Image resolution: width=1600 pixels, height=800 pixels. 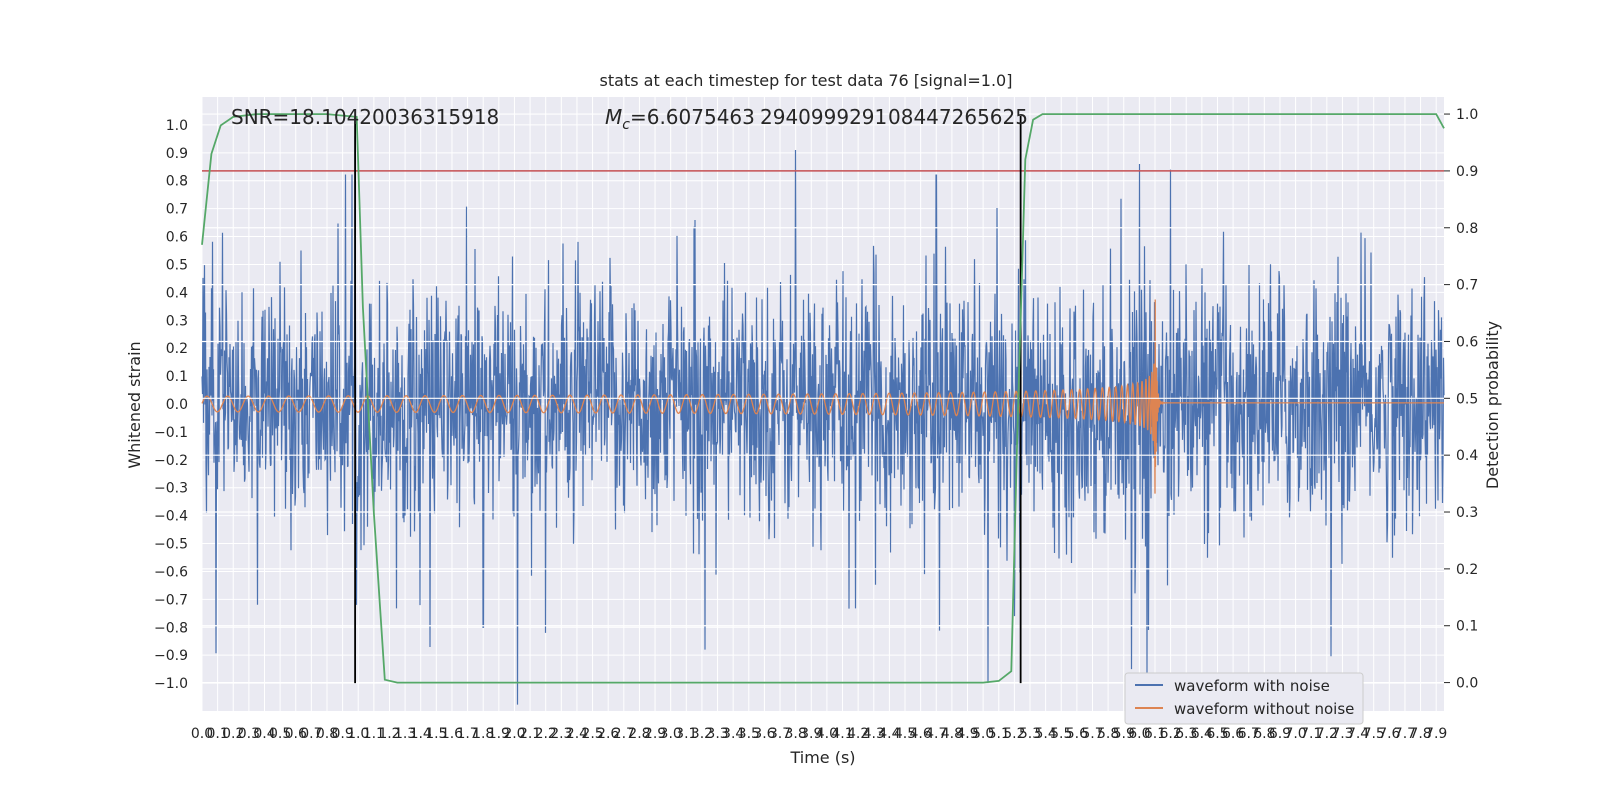 What do you see at coordinates (958, 117) in the screenshot?
I see `mc-value-c: 08447265625` at bounding box center [958, 117].